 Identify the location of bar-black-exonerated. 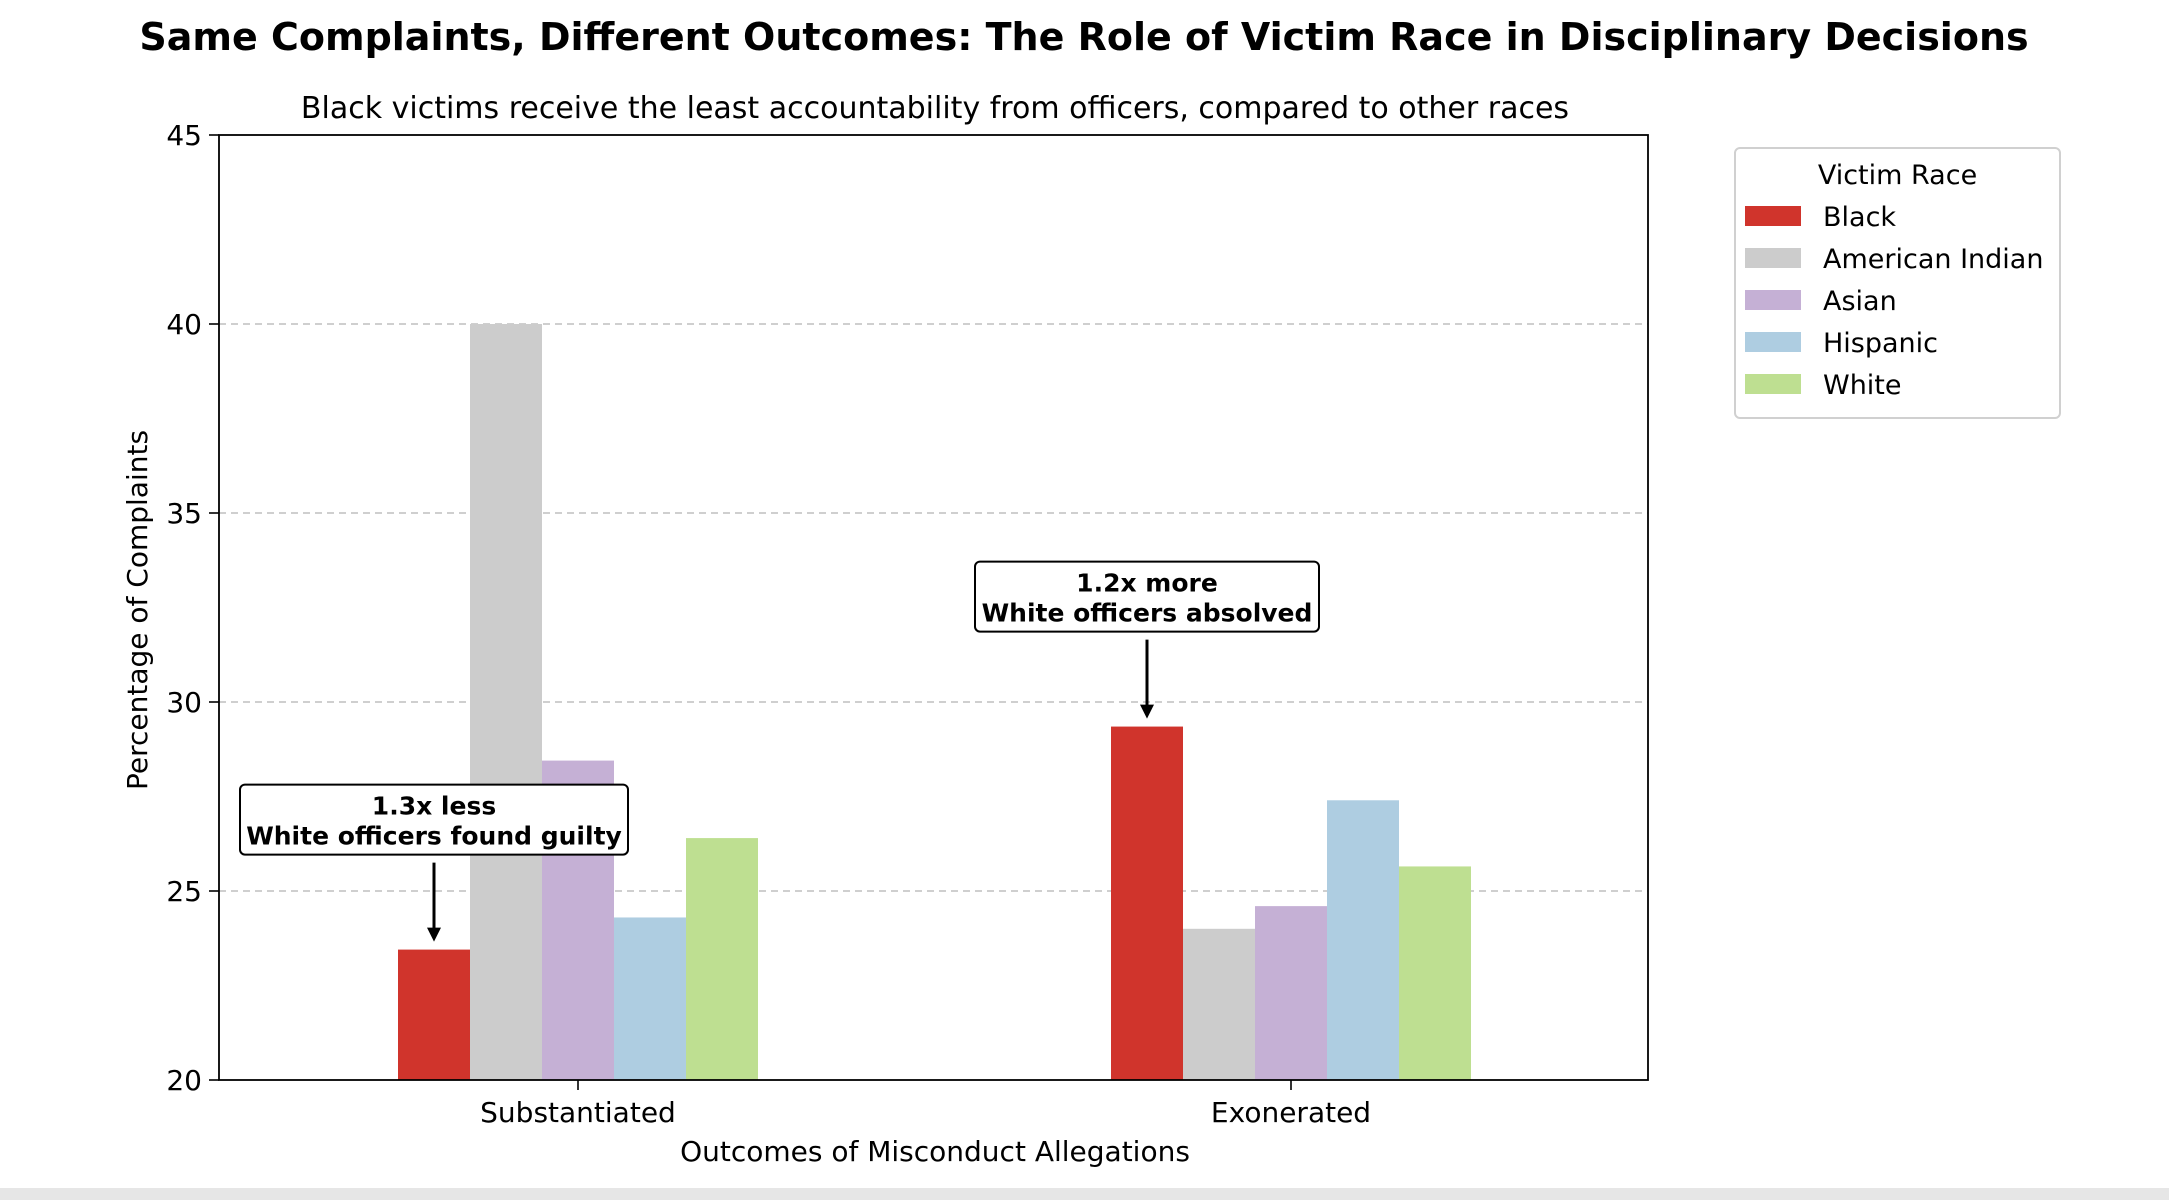
(1147, 903).